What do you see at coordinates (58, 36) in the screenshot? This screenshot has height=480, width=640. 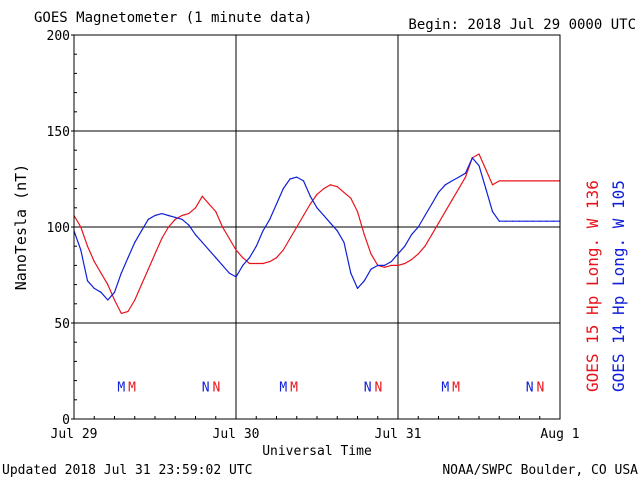 I see `y-tick-label: 200` at bounding box center [58, 36].